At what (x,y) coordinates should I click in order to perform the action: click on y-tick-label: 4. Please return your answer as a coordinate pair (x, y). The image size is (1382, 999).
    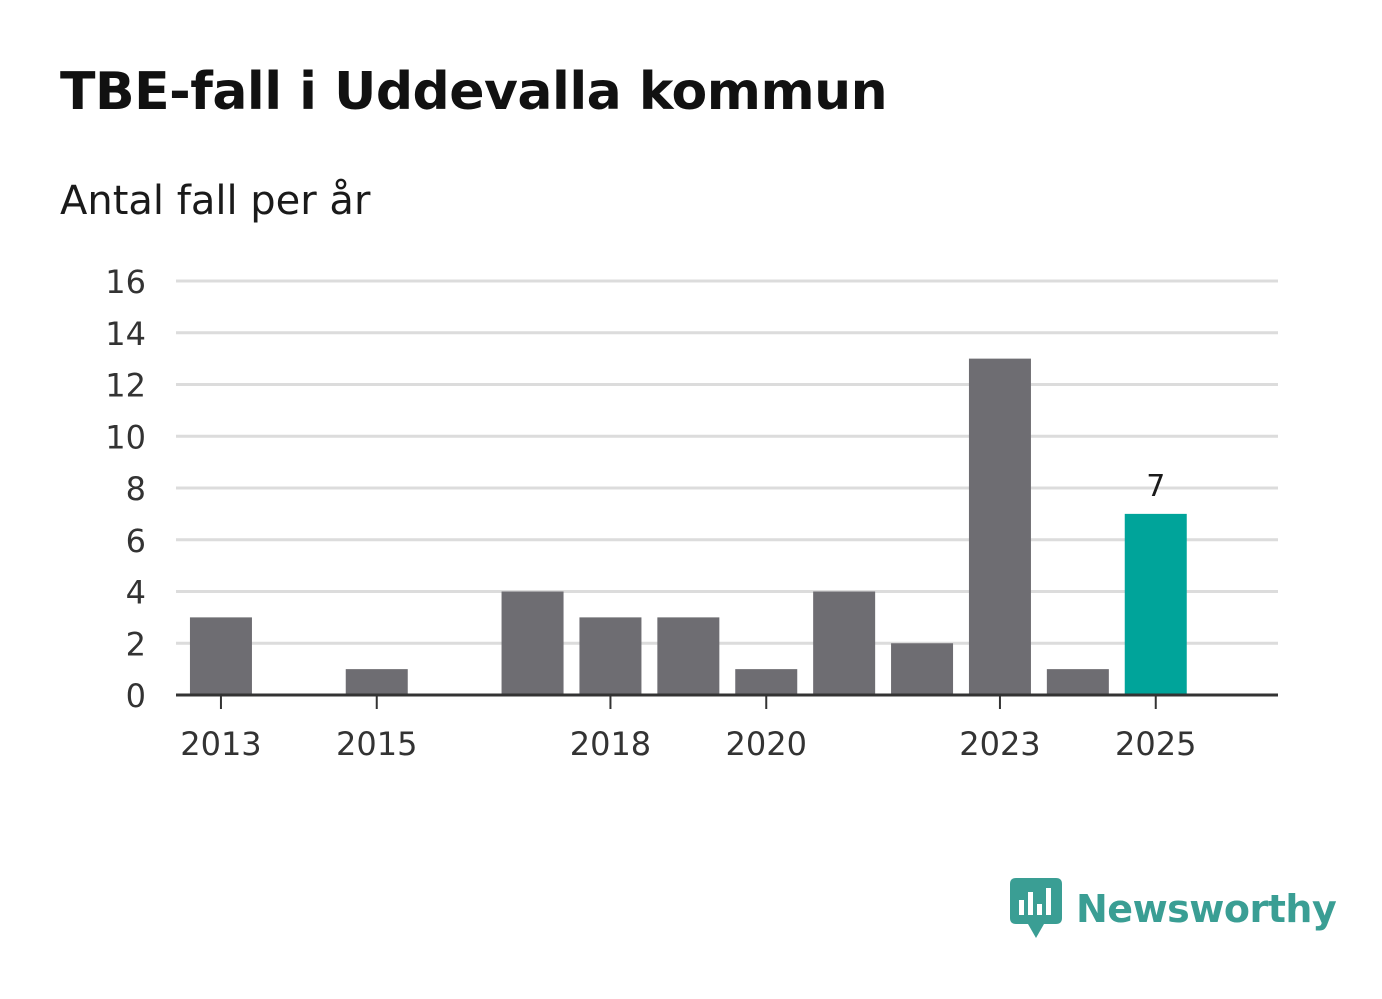
    Looking at the image, I should click on (136, 593).